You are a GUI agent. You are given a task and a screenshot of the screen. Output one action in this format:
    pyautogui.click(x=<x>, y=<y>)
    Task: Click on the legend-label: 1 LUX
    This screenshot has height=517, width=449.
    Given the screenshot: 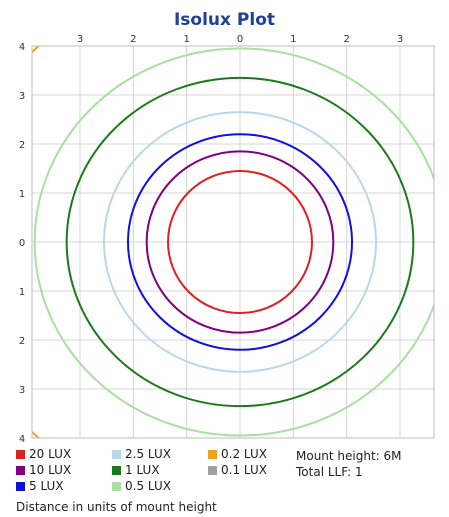 What is the action you would take?
    pyautogui.click(x=142, y=470)
    